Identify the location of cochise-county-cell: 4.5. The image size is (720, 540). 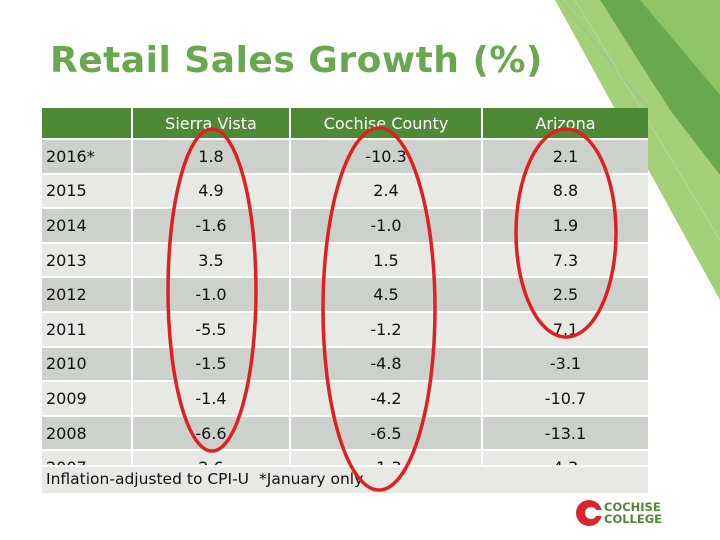
(385, 294).